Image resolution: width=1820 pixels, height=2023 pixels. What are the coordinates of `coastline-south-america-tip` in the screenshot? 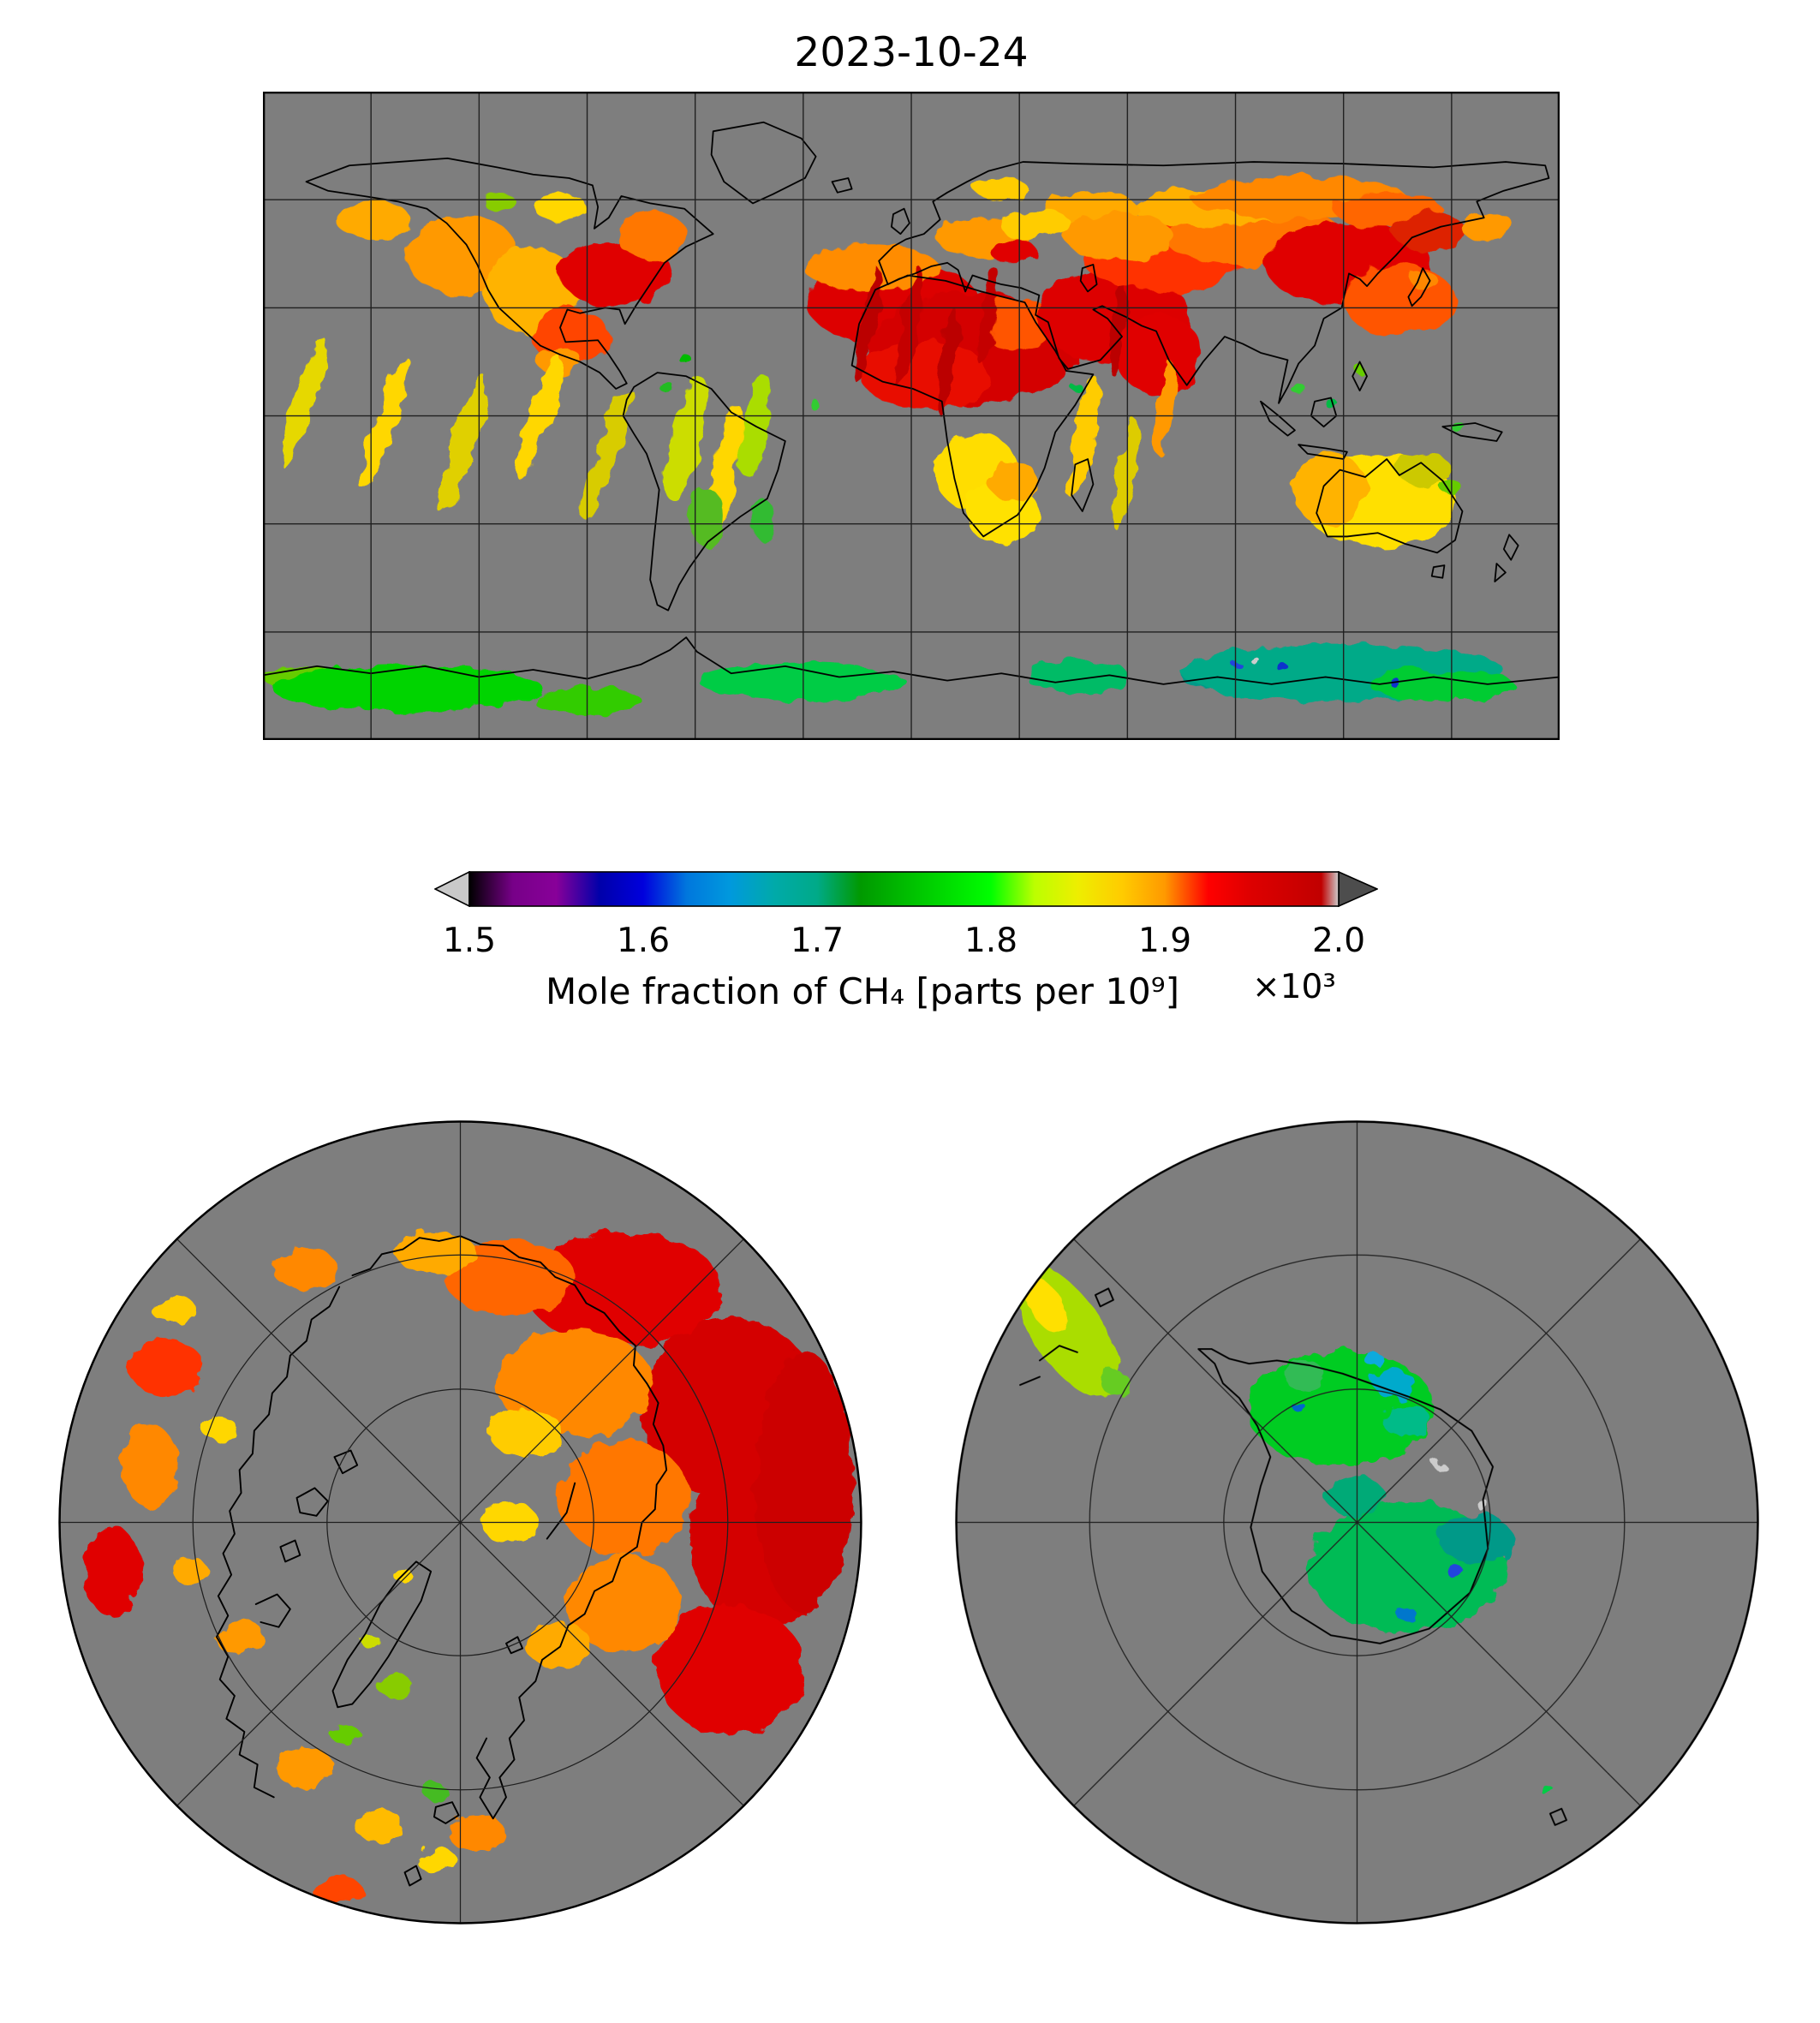 It's located at (1030, 1381).